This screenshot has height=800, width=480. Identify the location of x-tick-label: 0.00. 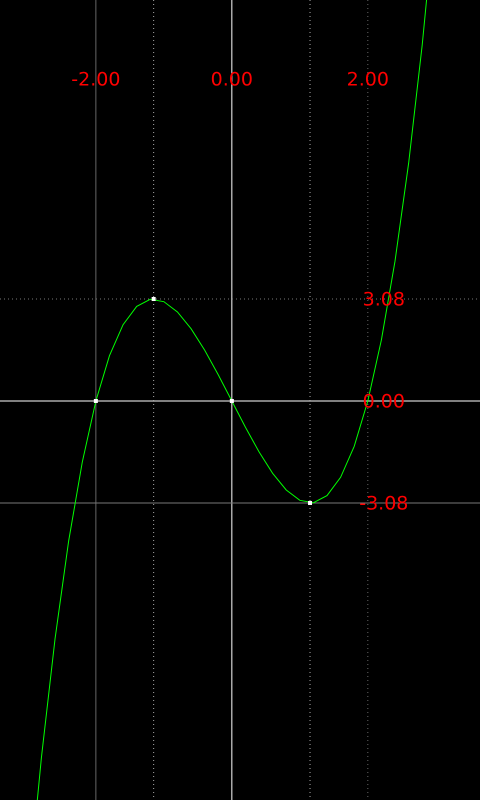
(232, 80).